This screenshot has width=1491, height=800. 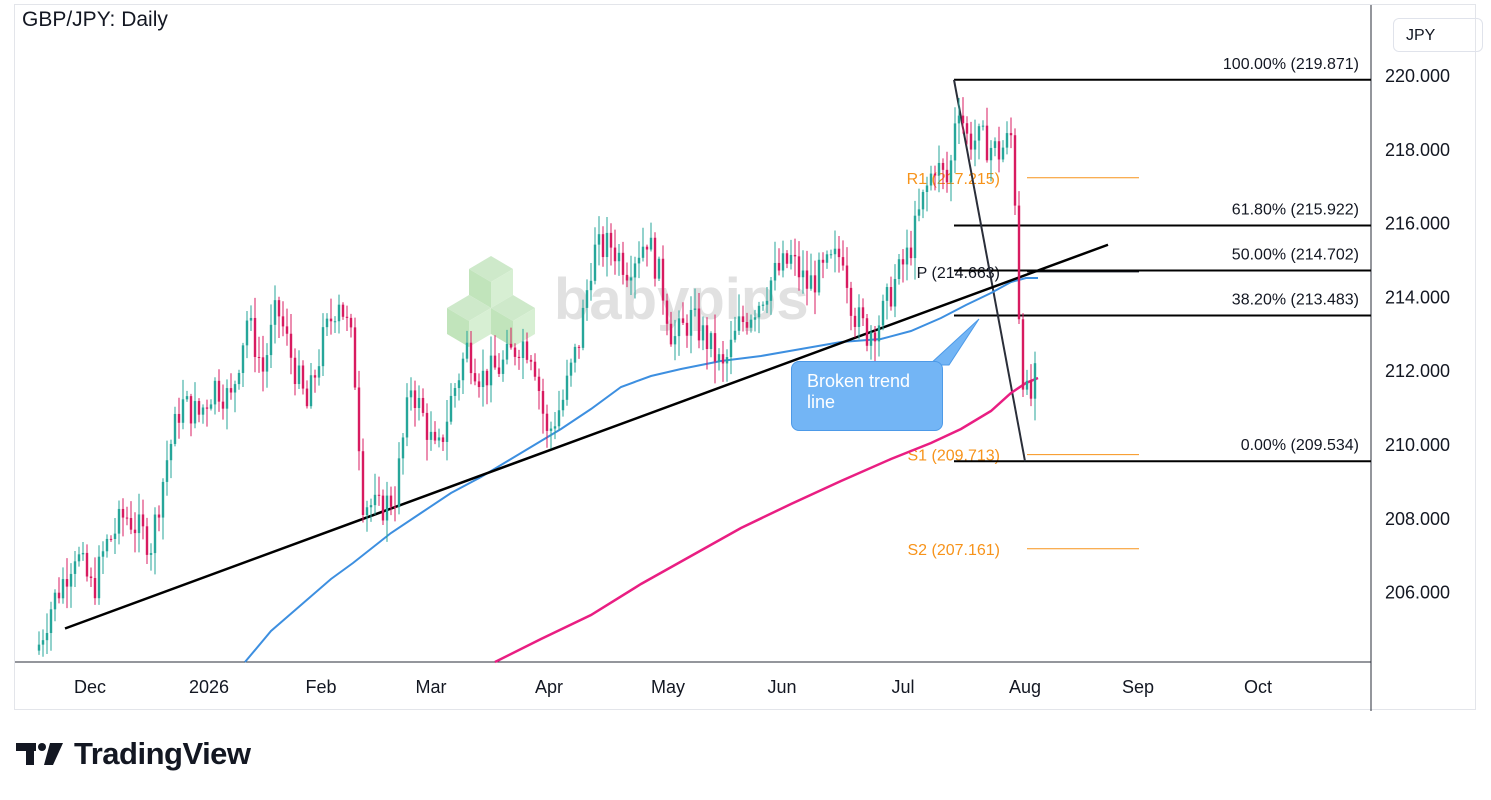 I want to click on price-tick-label: 206.000, so click(x=1417, y=593).